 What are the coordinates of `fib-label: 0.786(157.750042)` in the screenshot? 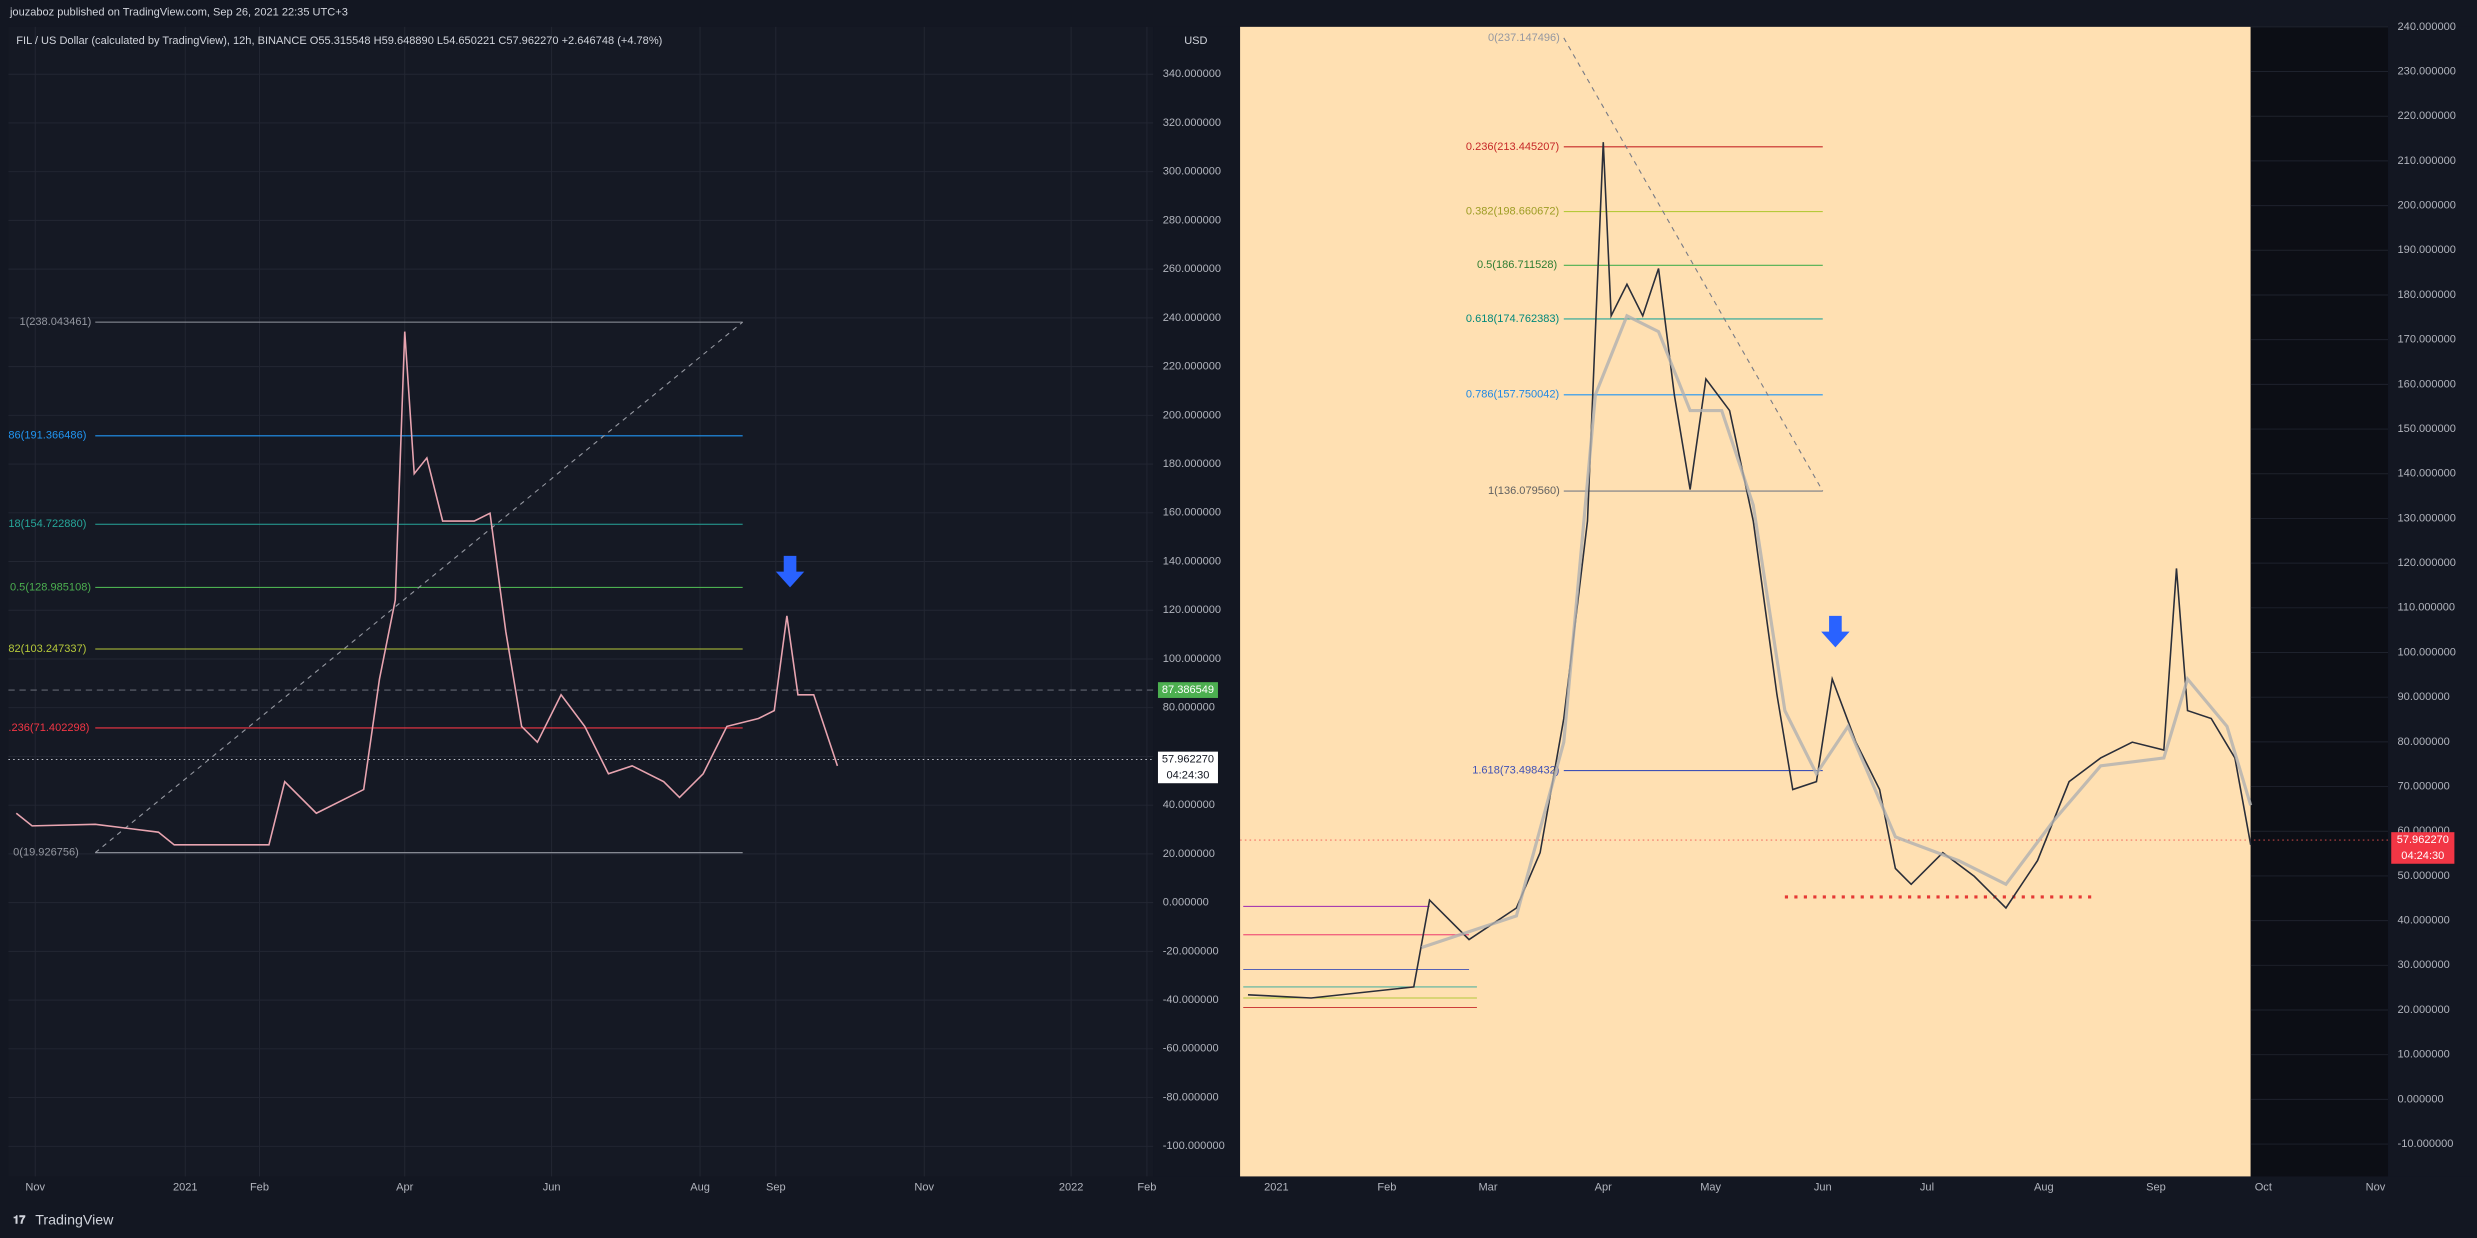 It's located at (1512, 395).